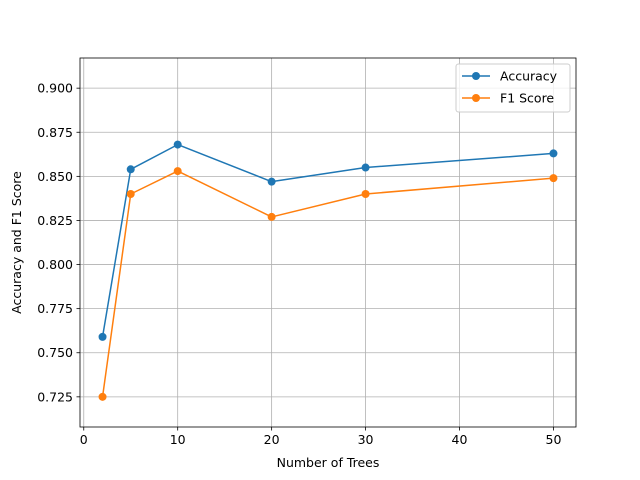 This screenshot has height=480, width=640. Describe the element at coordinates (513, 88) in the screenshot. I see `legend: Accuracy F1 Score` at that location.